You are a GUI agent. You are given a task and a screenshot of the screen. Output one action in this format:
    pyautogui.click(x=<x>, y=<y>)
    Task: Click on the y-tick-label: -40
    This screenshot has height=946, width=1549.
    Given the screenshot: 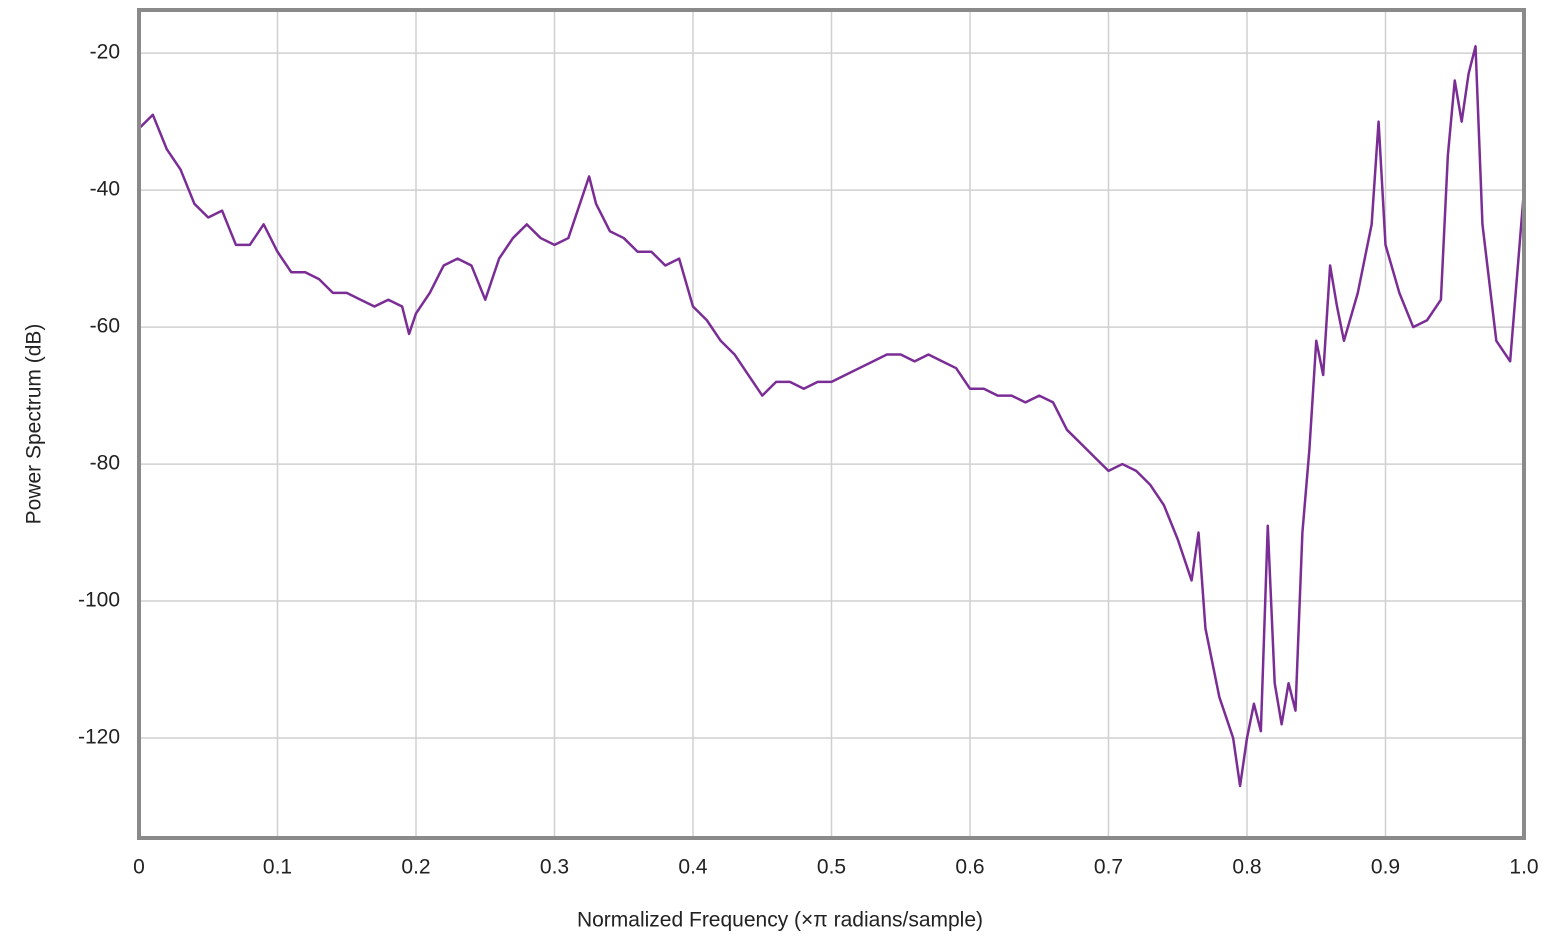 What is the action you would take?
    pyautogui.click(x=105, y=189)
    